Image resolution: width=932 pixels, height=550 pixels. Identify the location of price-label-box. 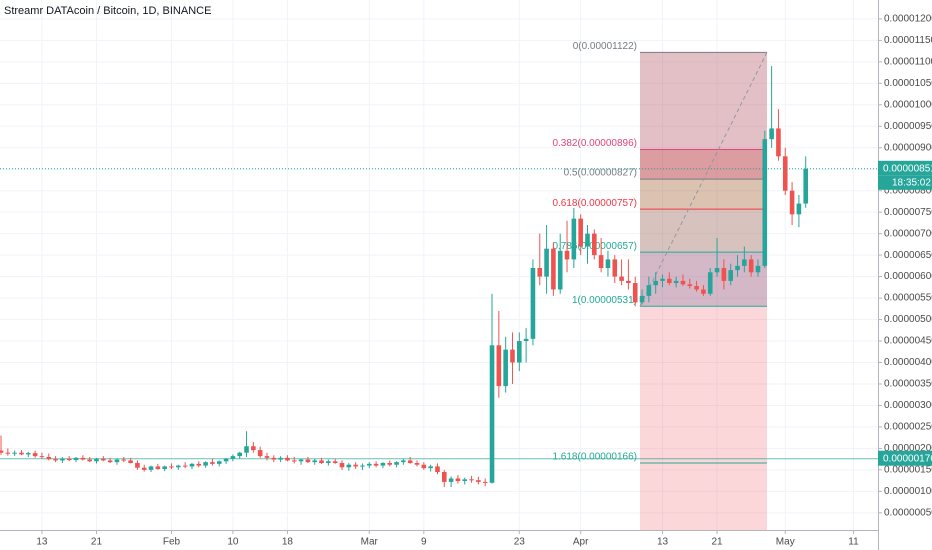
(905, 168).